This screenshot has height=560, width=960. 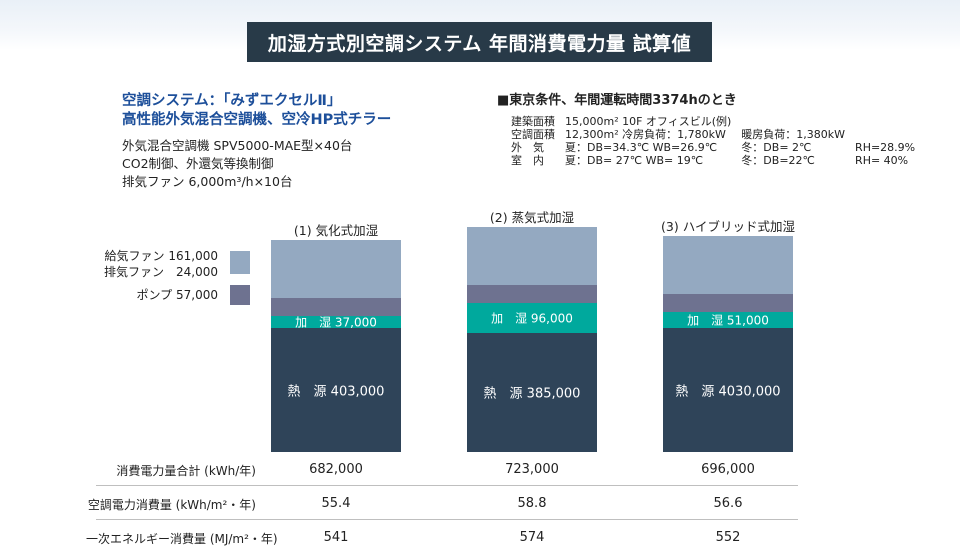 I want to click on category-label: (1) 気化式加湿, so click(x=336, y=230).